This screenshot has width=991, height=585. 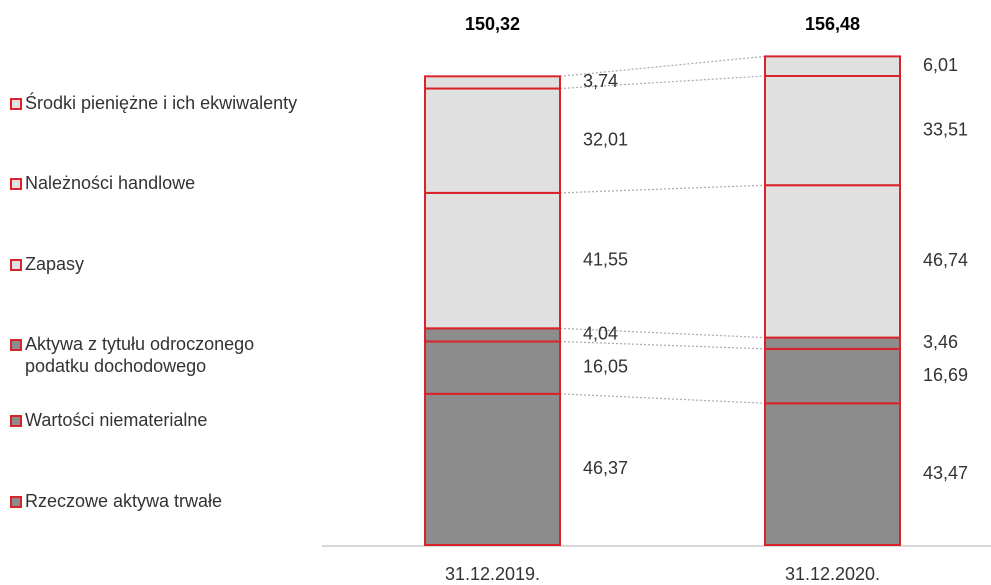 I want to click on x-tick-label: 31.12.2019., so click(x=492, y=574).